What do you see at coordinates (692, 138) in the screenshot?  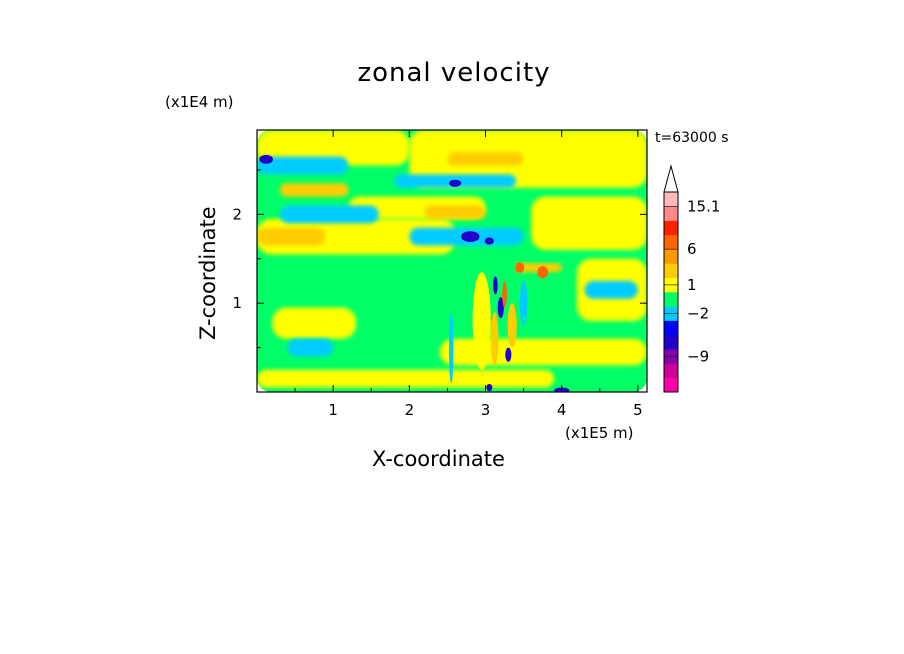 I see `time-label: t=63000 s` at bounding box center [692, 138].